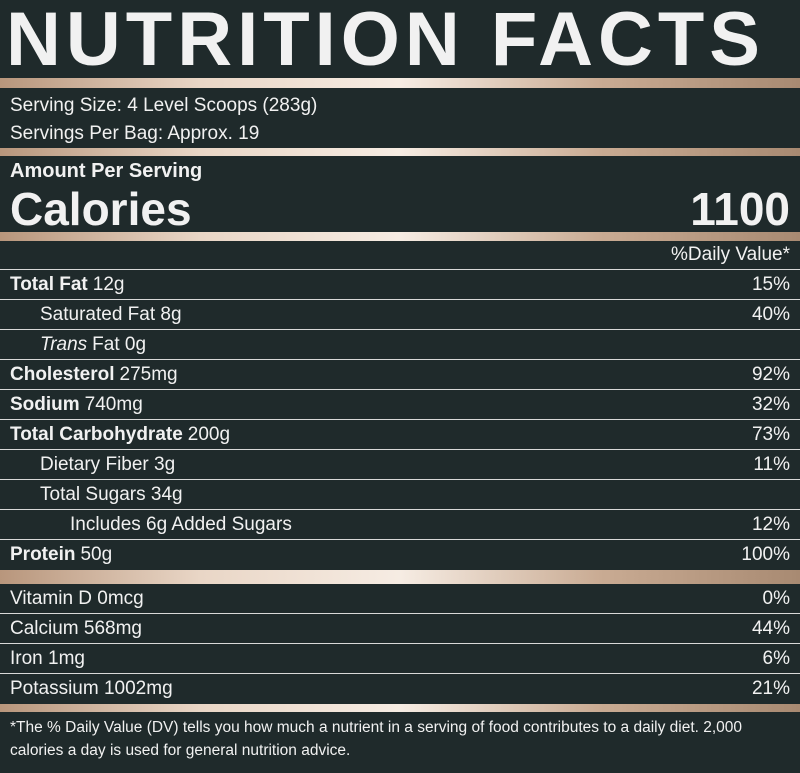 Image resolution: width=800 pixels, height=773 pixels. I want to click on nutrient-label: Cholesterol 275mg, so click(94, 375).